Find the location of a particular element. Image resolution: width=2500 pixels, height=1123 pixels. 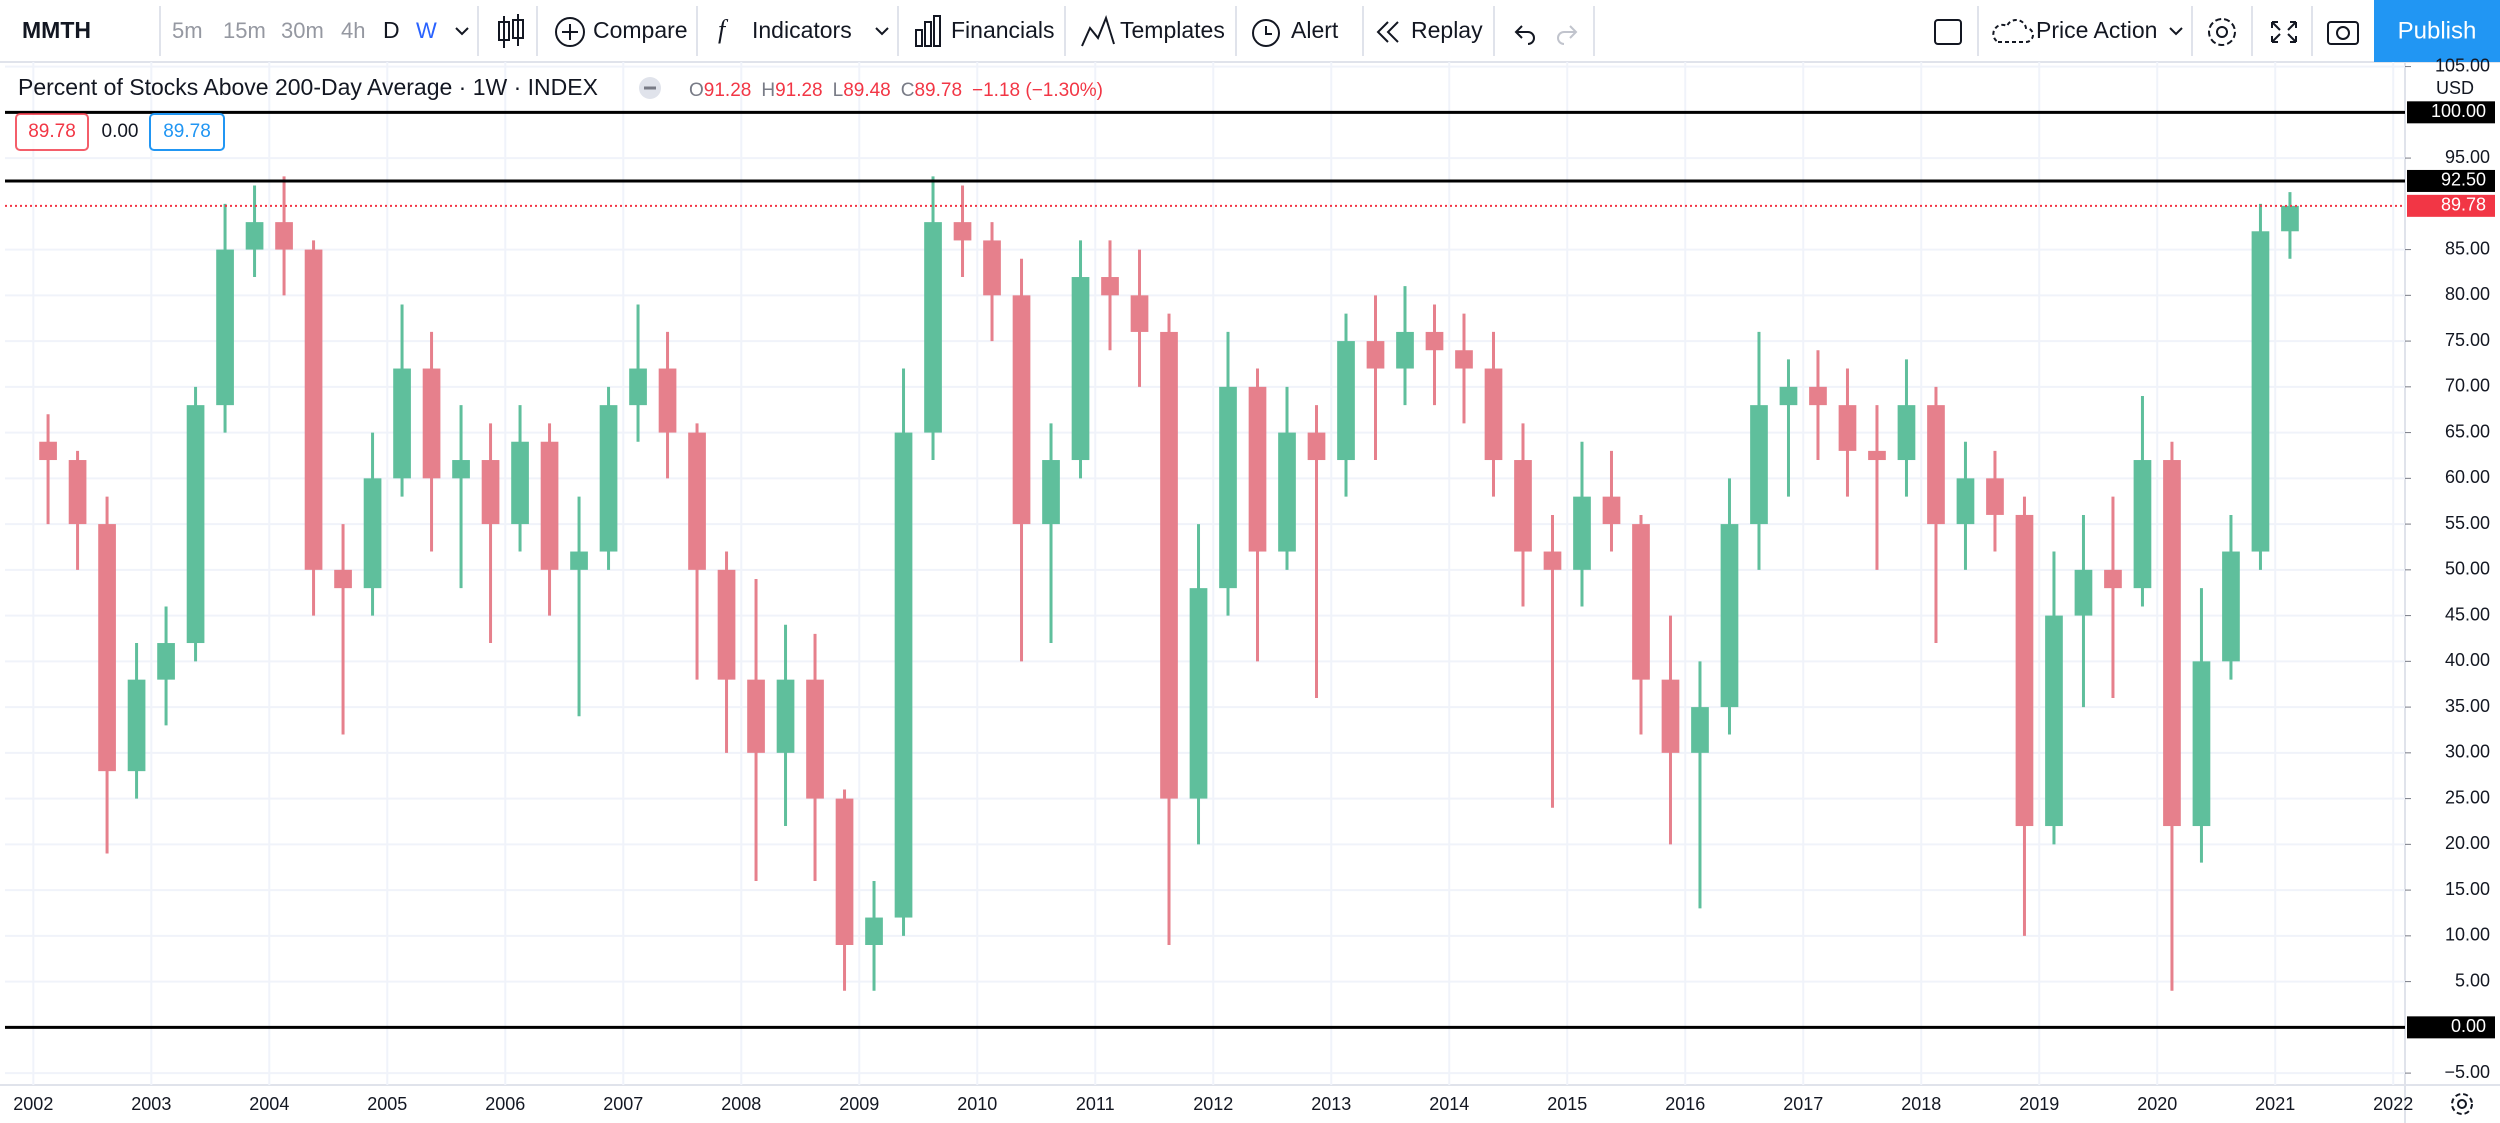

ohlc-key: C is located at coordinates (908, 90).